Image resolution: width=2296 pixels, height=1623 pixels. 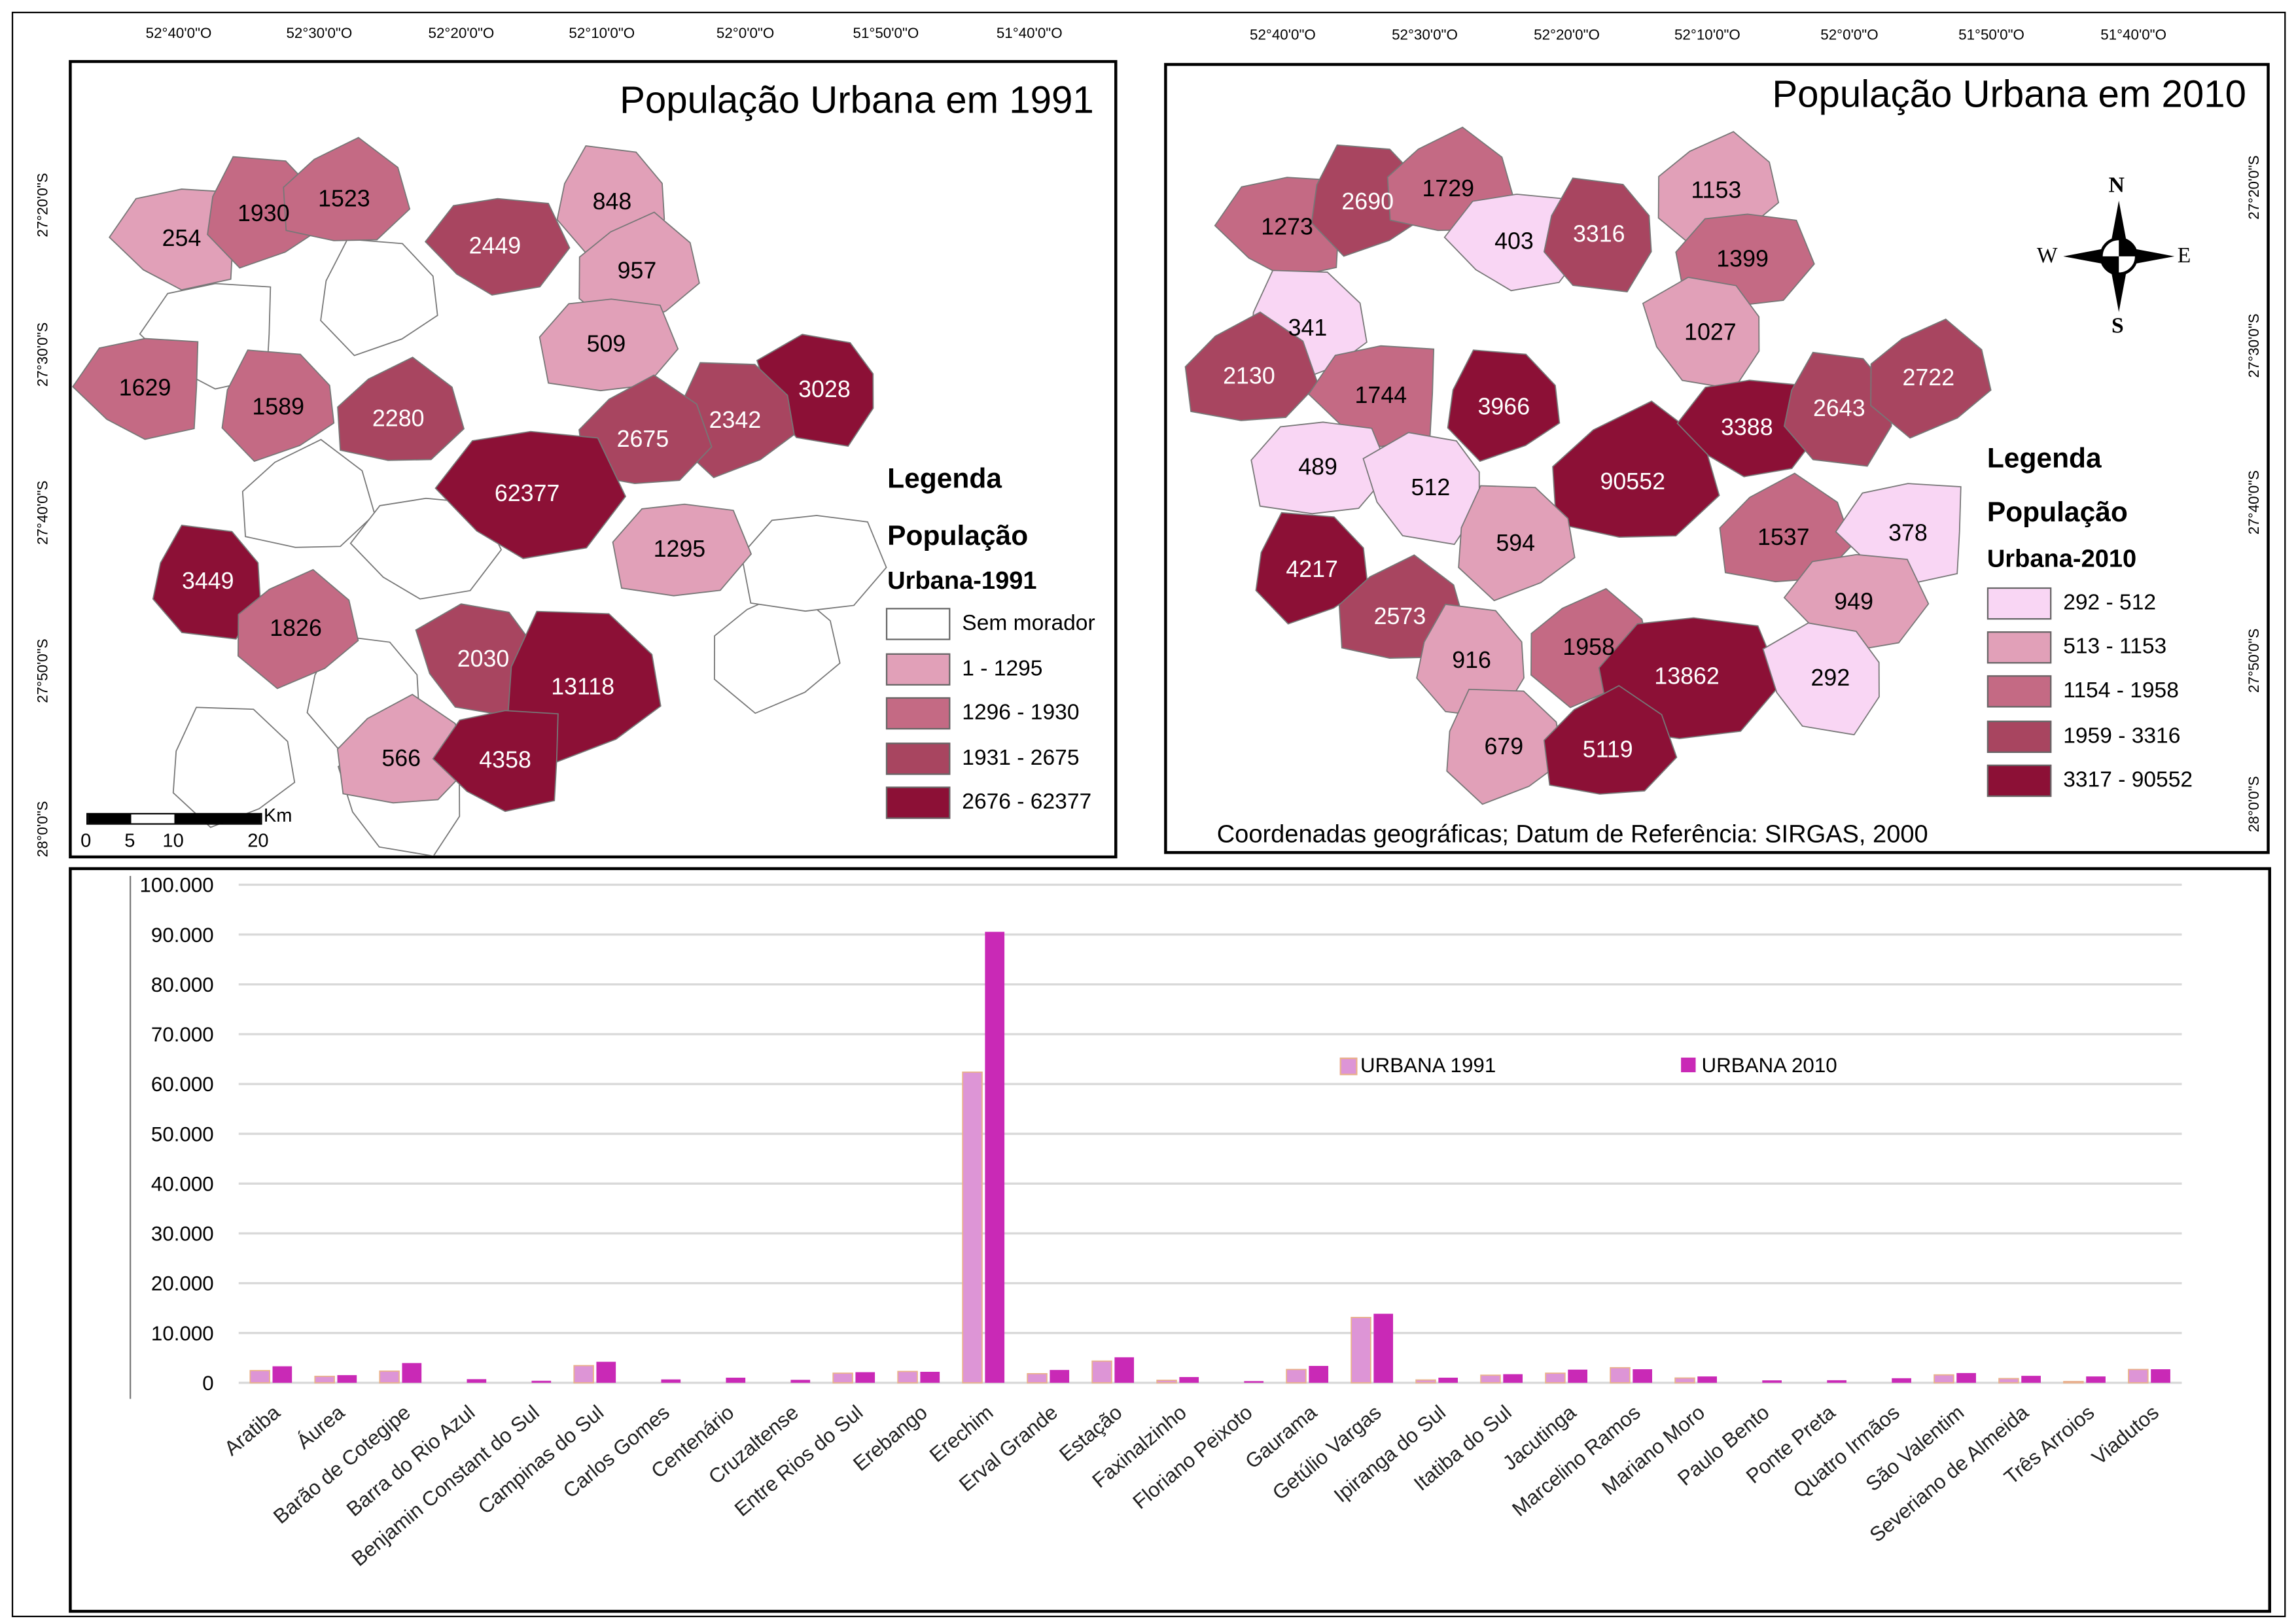 I want to click on legend-label: 1 - 1295, so click(x=1002, y=668).